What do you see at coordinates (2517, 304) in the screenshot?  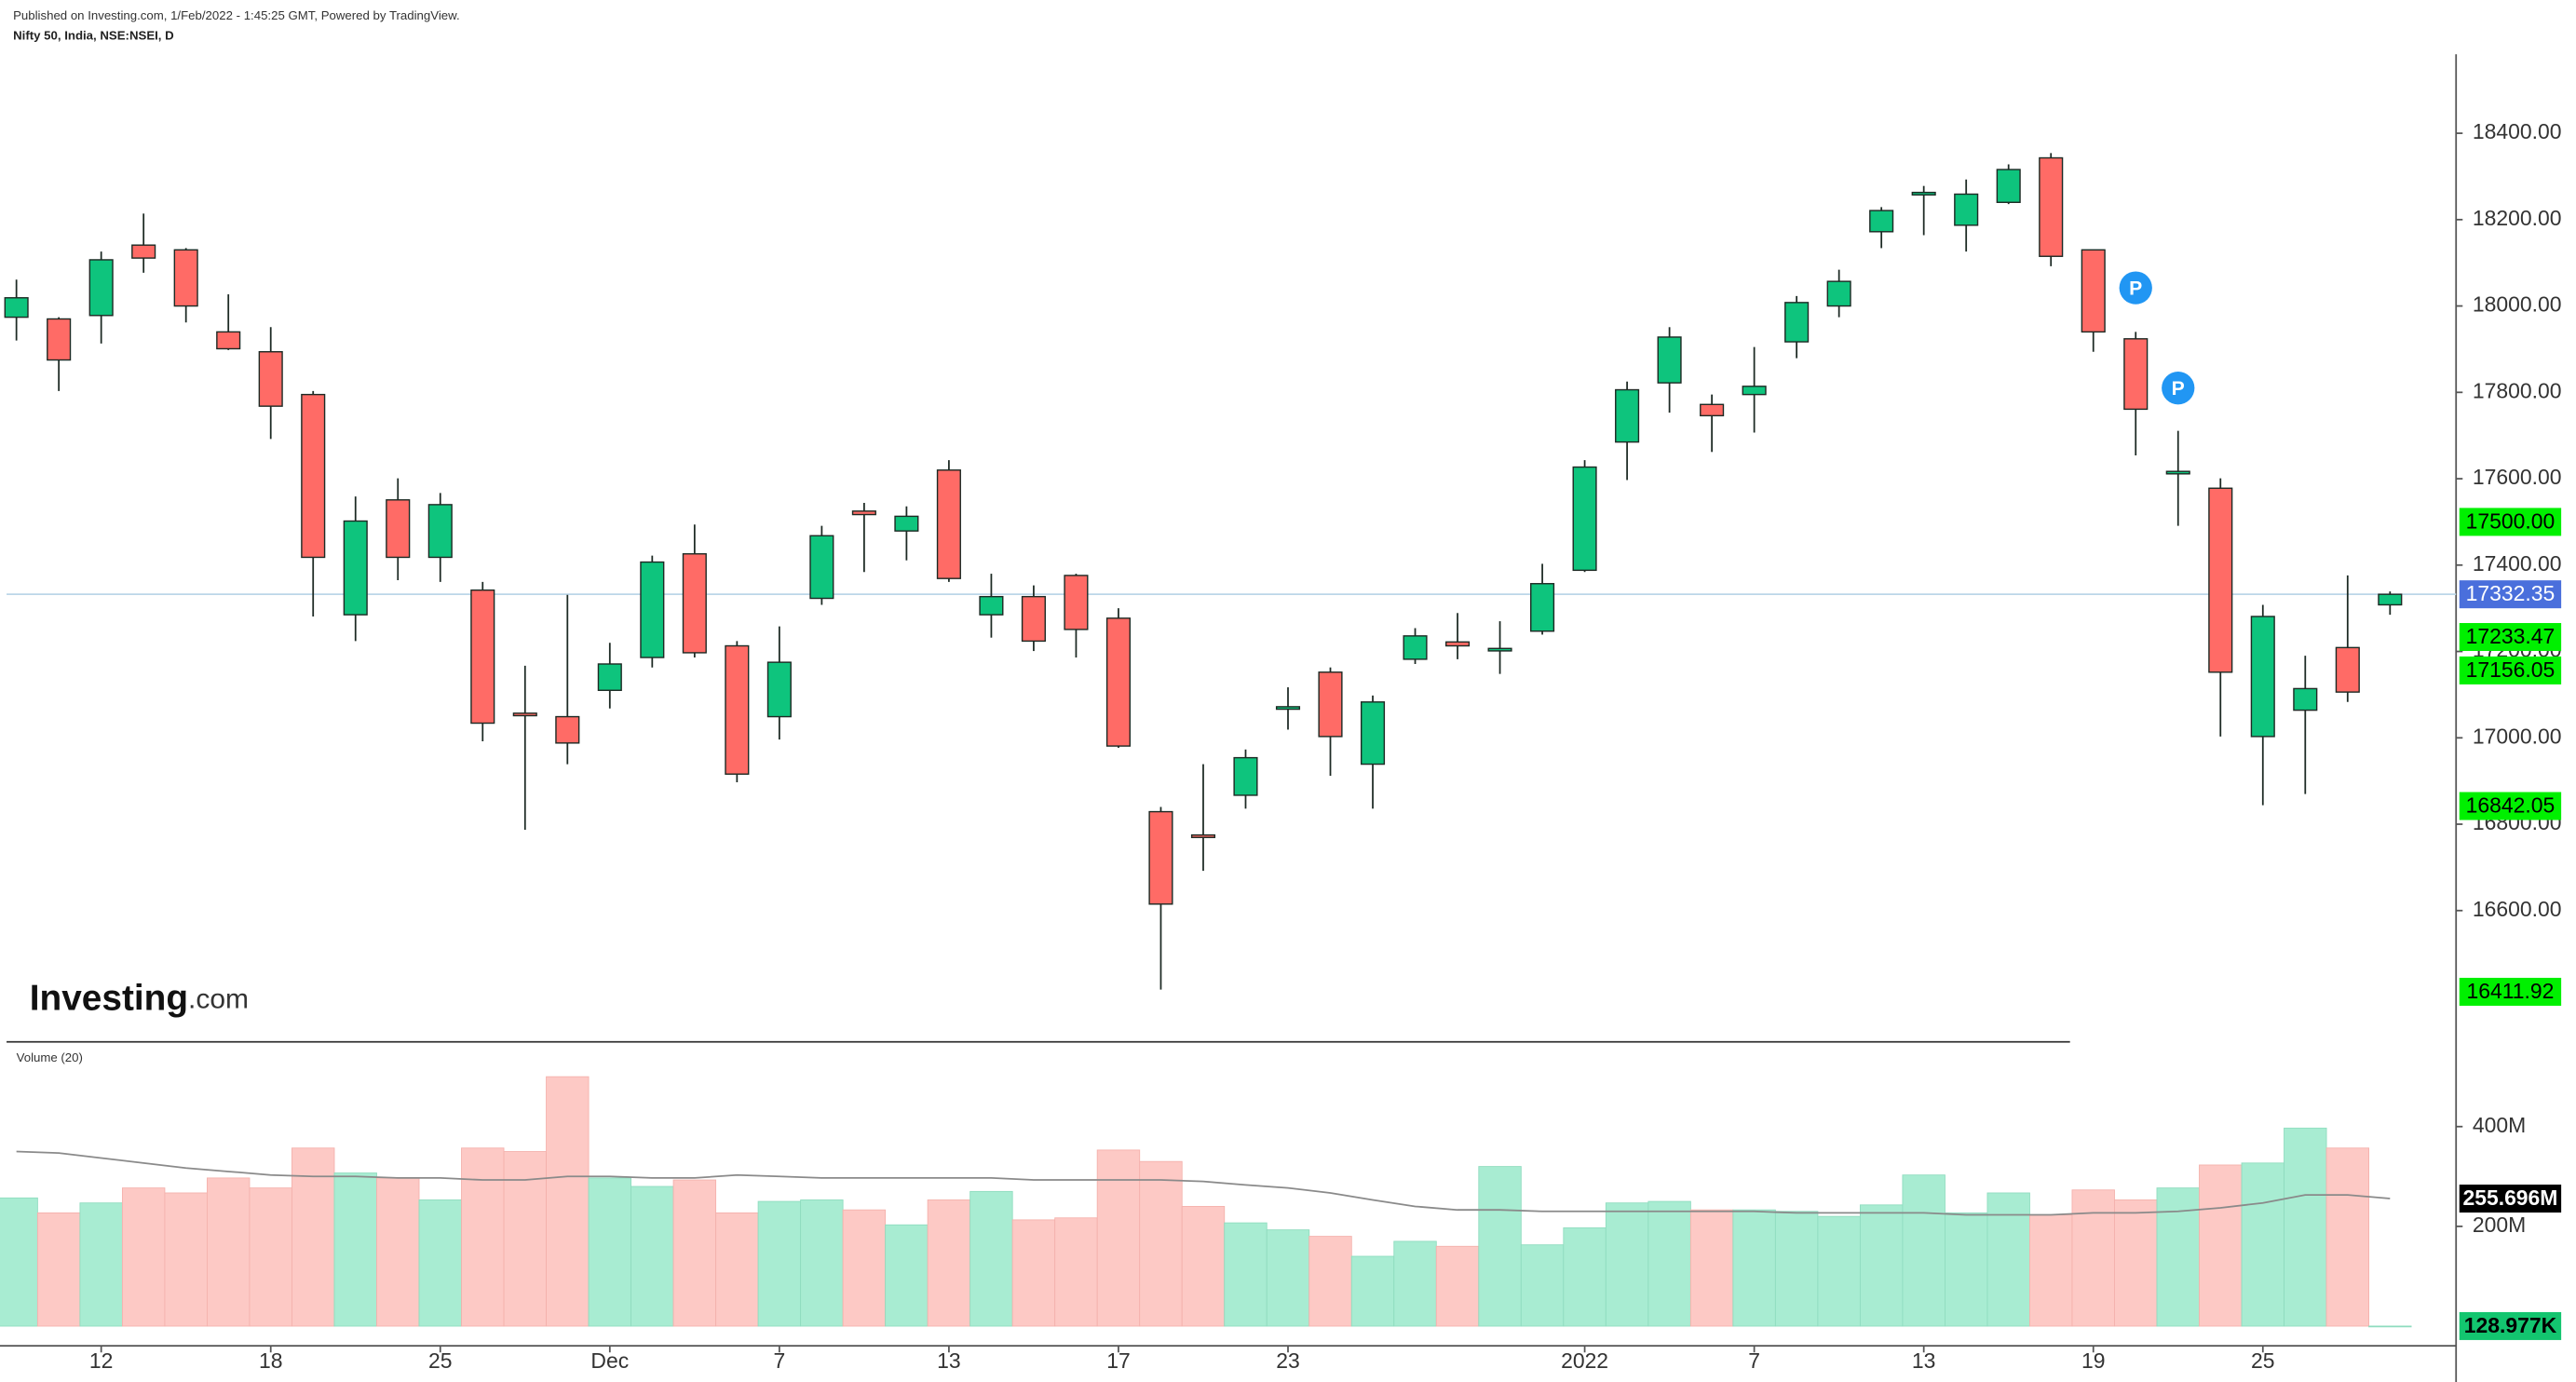 I see `y-tick-label: 18000.00` at bounding box center [2517, 304].